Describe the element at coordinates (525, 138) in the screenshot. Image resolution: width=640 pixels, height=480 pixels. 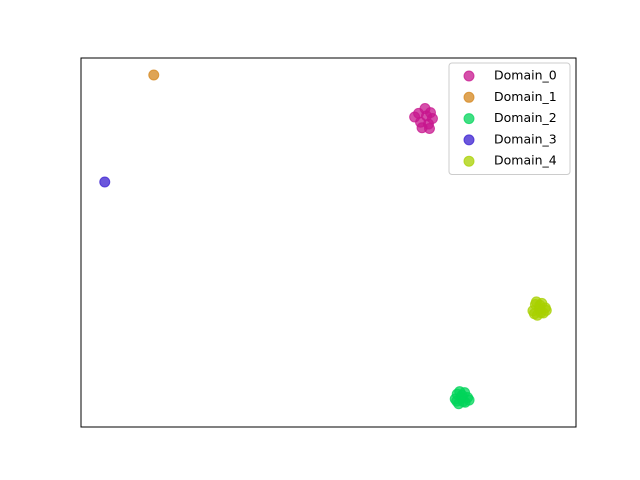
I see `legend-label: Domain_3` at that location.